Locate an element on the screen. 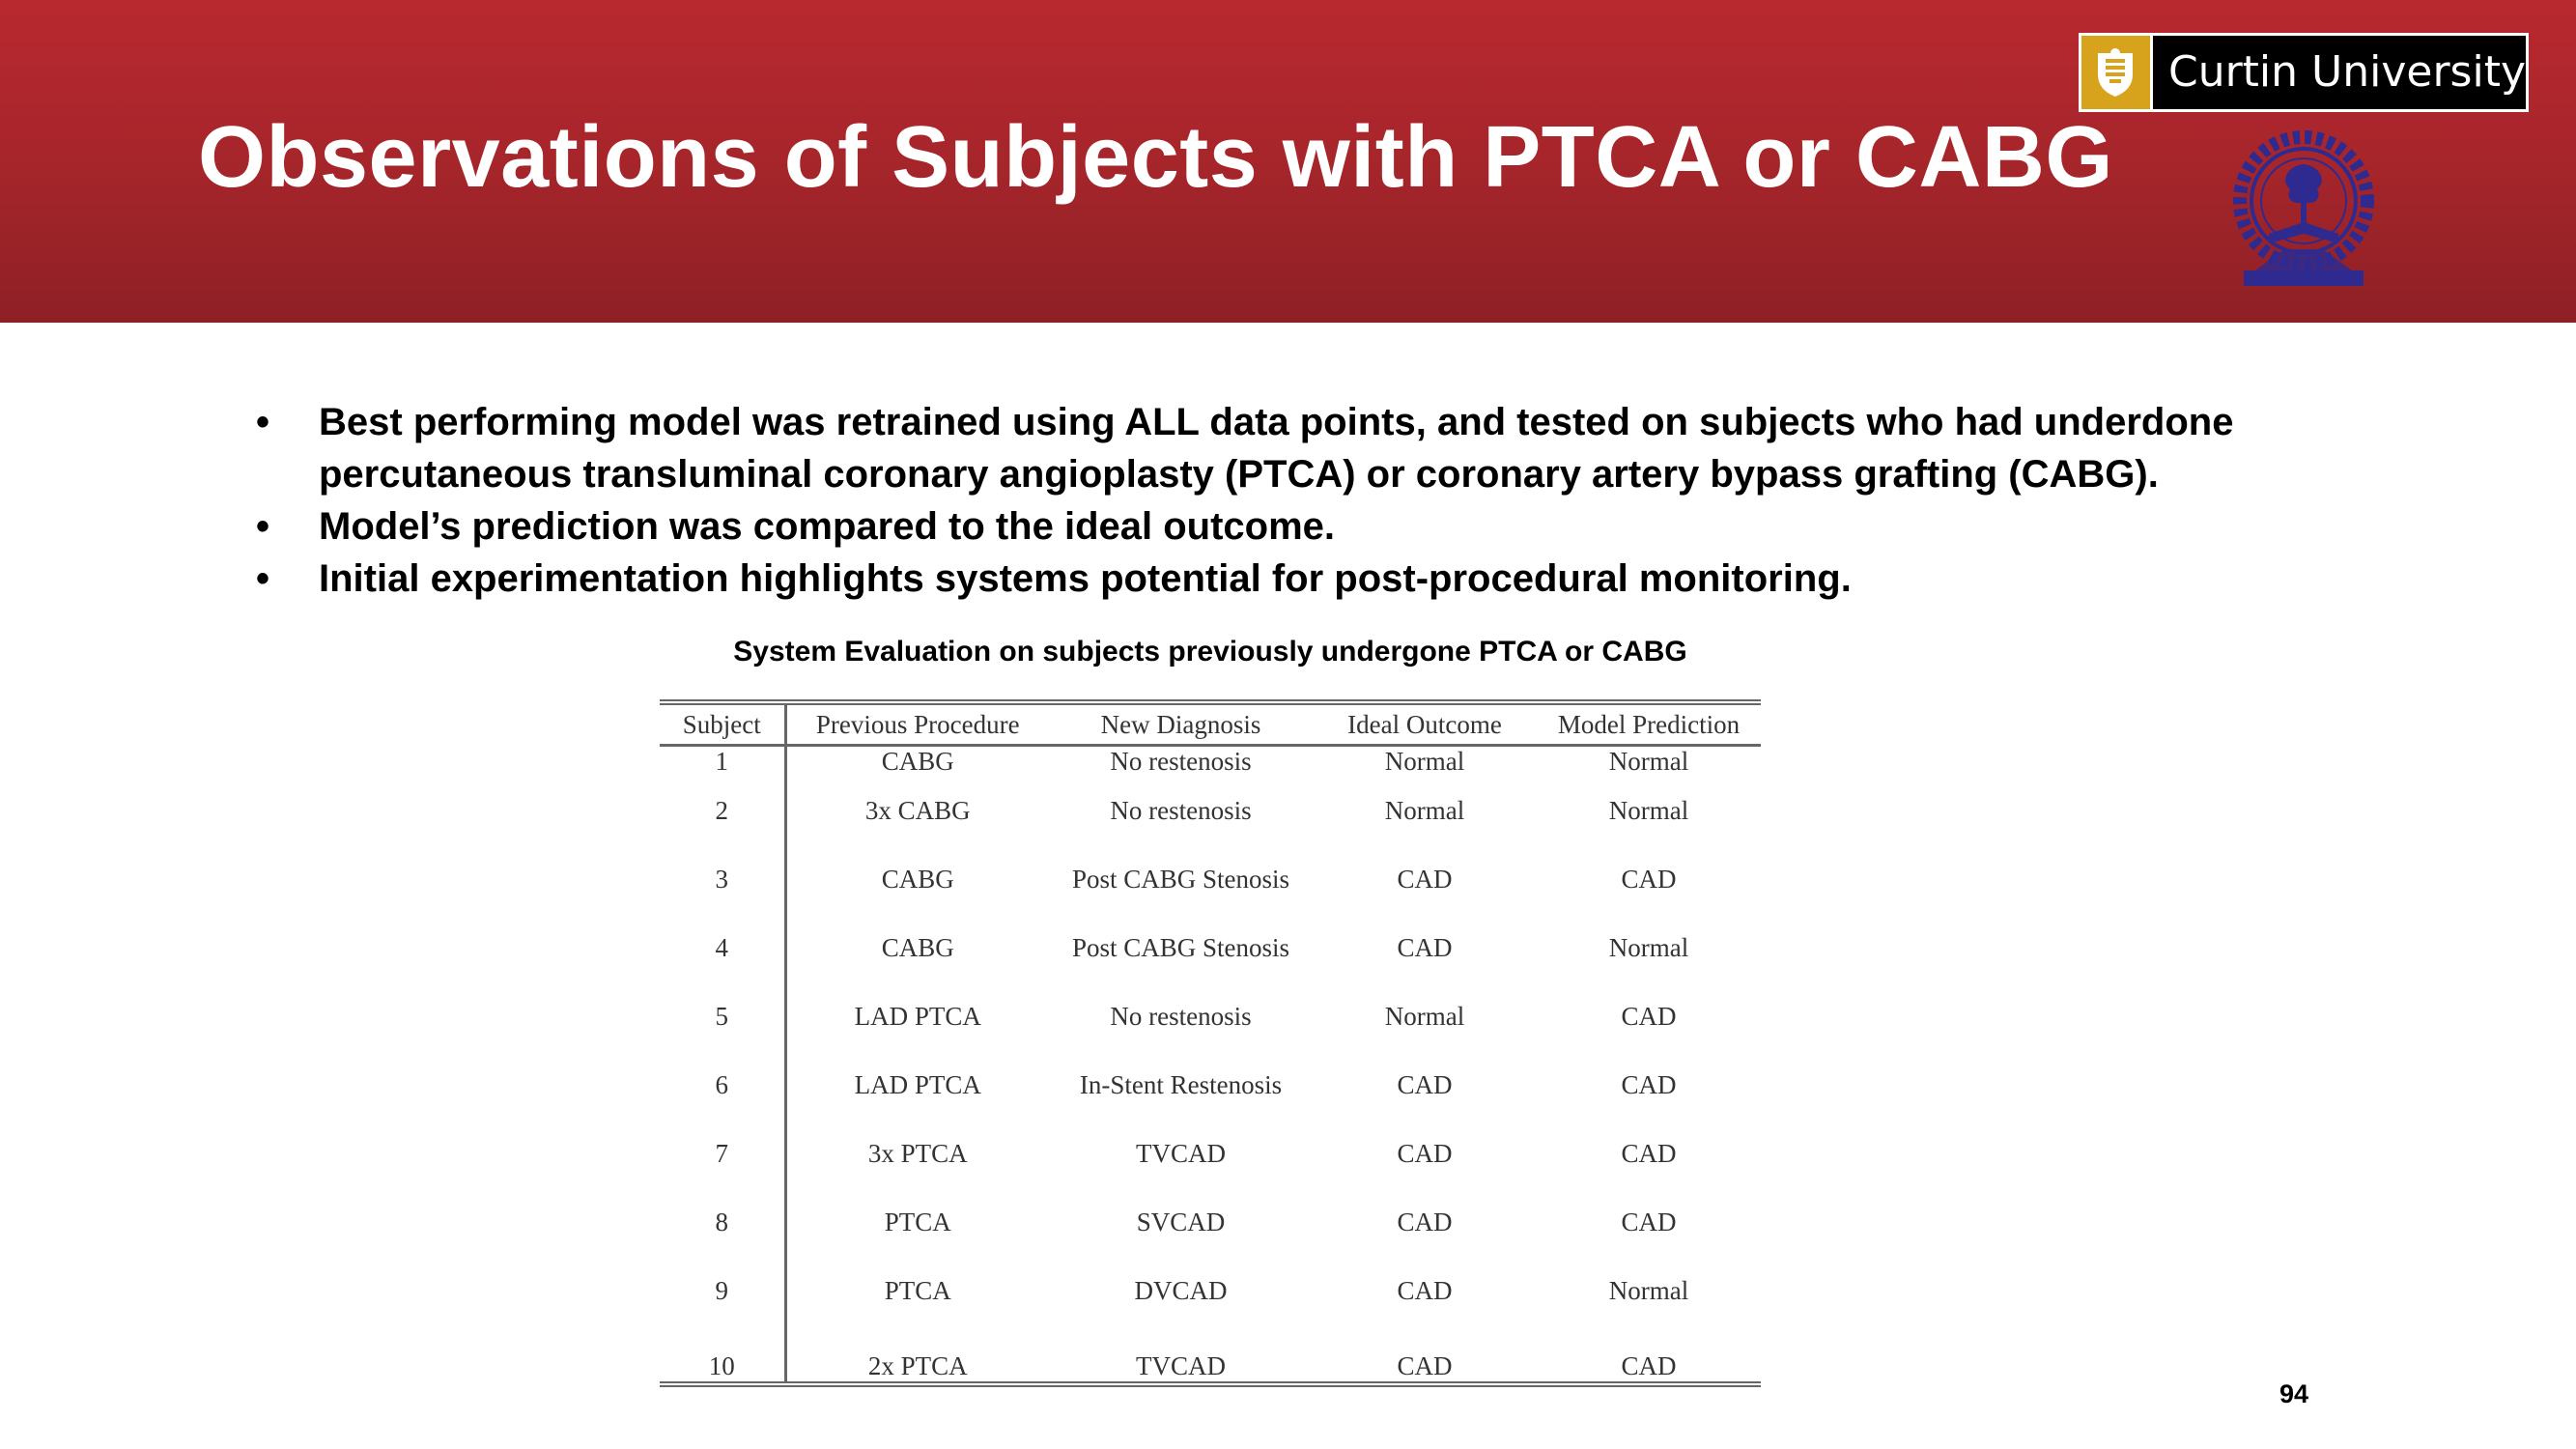  new-diagnosis-cell: DVCAD is located at coordinates (1181, 1290).